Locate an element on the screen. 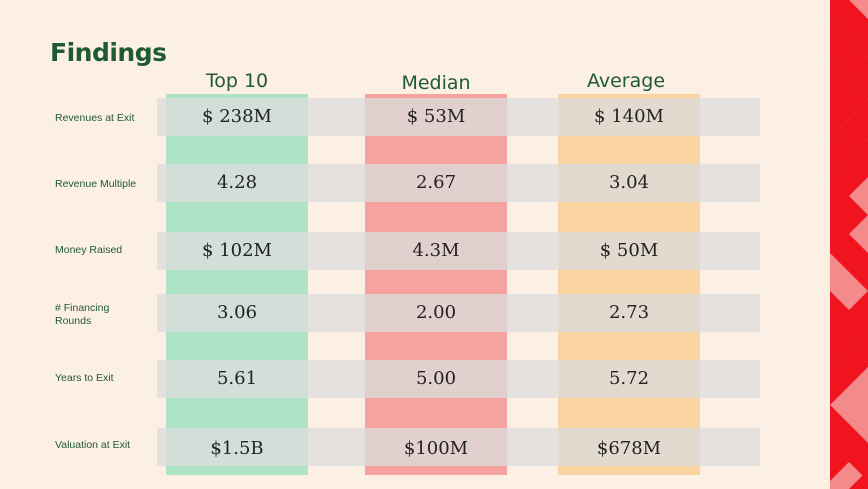 Image resolution: width=868 pixels, height=489 pixels. cell-top10: $ 238M is located at coordinates (237, 116).